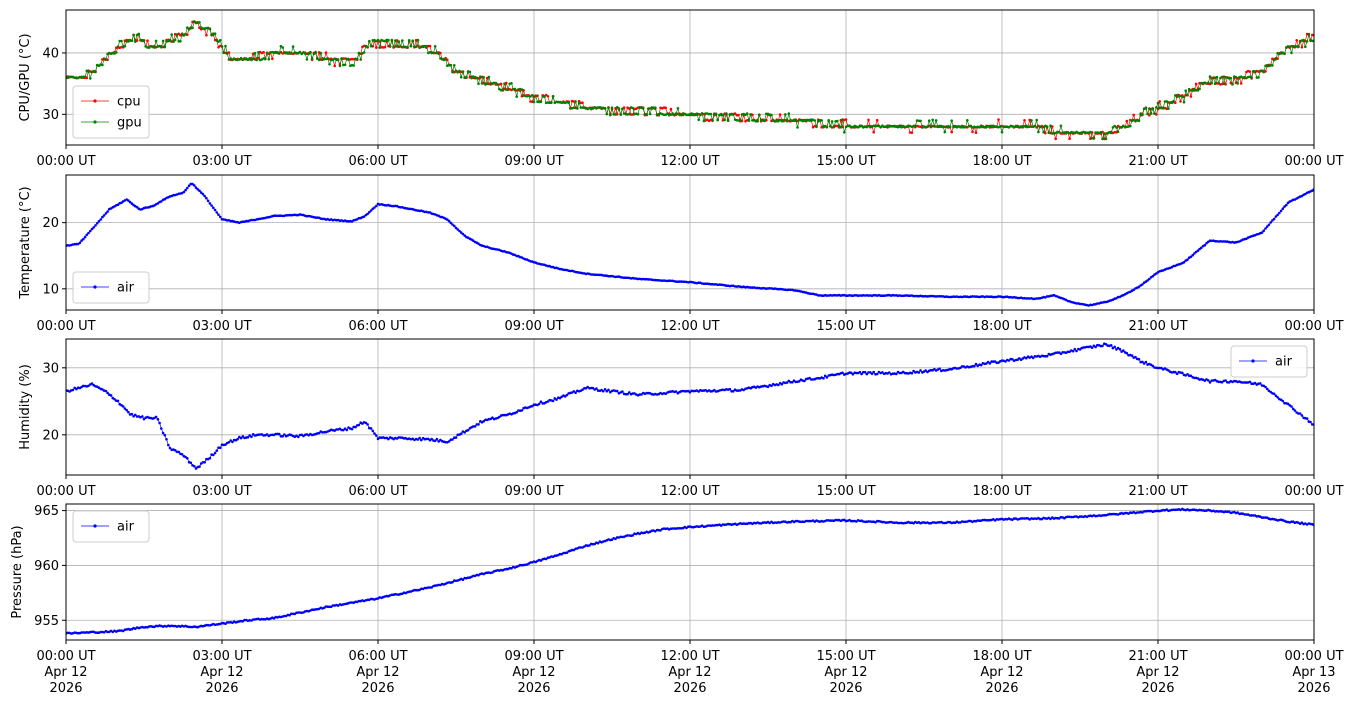 Image resolution: width=1354 pixels, height=707 pixels. Describe the element at coordinates (1001, 672) in the screenshot. I see `x-tick-label: 18:00 UT Apr 12 2026` at that location.